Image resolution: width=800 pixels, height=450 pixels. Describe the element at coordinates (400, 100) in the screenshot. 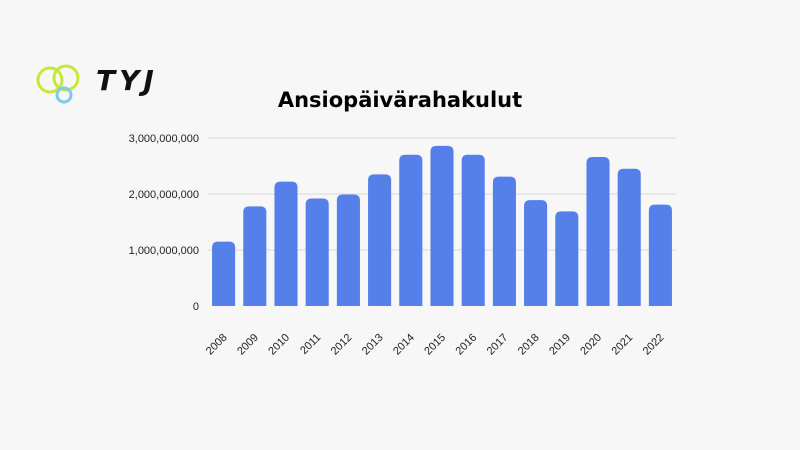

I see `chart-title: Ansiopäivärahakulut` at that location.